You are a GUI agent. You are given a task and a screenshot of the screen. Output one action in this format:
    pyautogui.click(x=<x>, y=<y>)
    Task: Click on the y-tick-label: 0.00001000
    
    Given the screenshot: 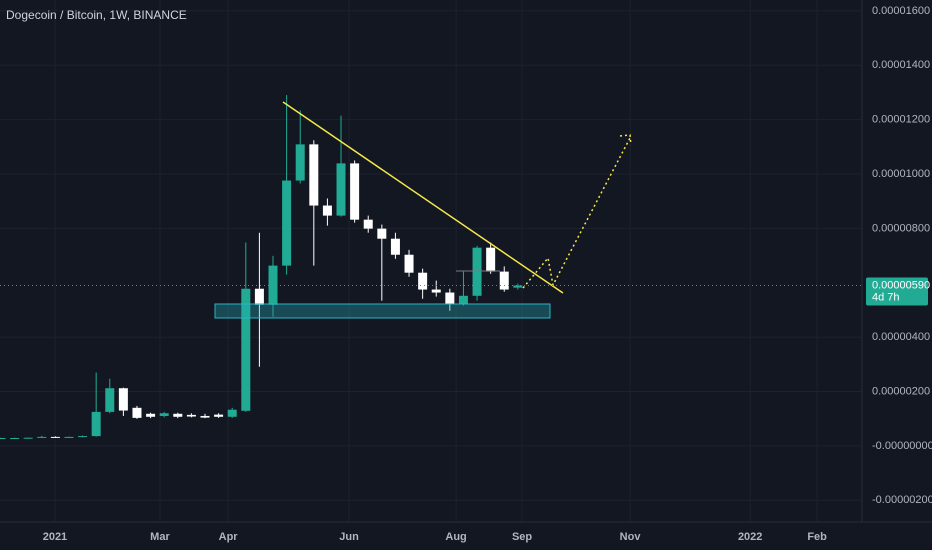 What is the action you would take?
    pyautogui.click(x=901, y=174)
    